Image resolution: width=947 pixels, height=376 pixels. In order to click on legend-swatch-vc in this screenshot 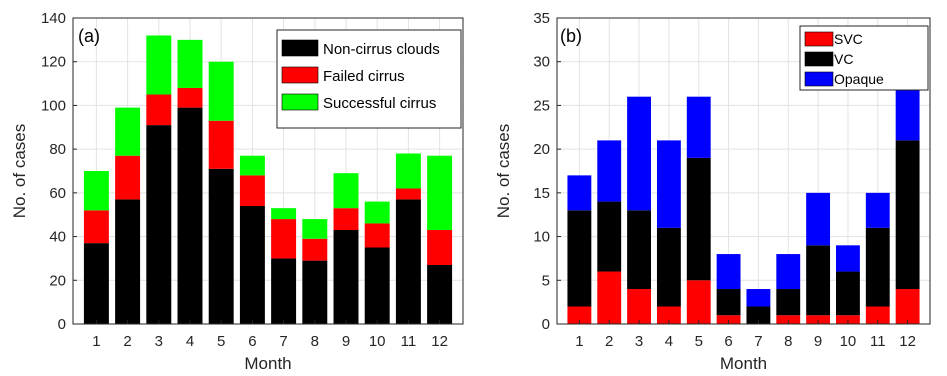, I will do `click(819, 59)`.